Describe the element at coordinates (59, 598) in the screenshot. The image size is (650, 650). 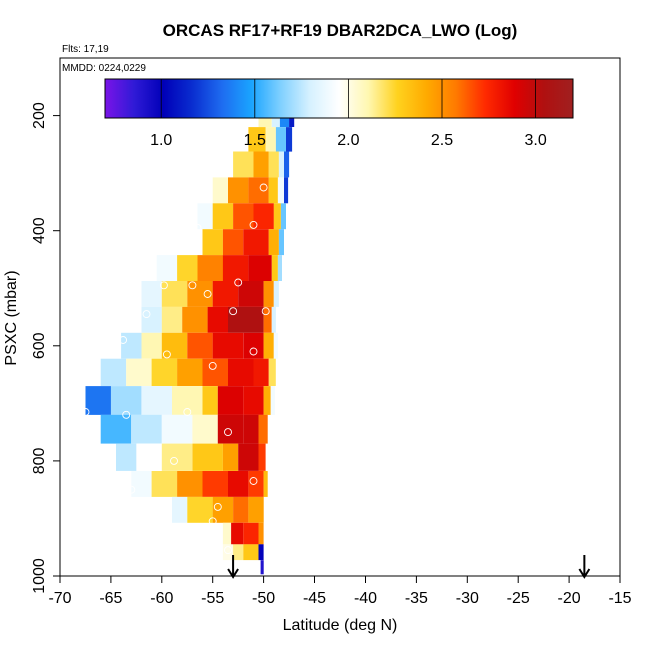
I see `x-tick-label: -70` at that location.